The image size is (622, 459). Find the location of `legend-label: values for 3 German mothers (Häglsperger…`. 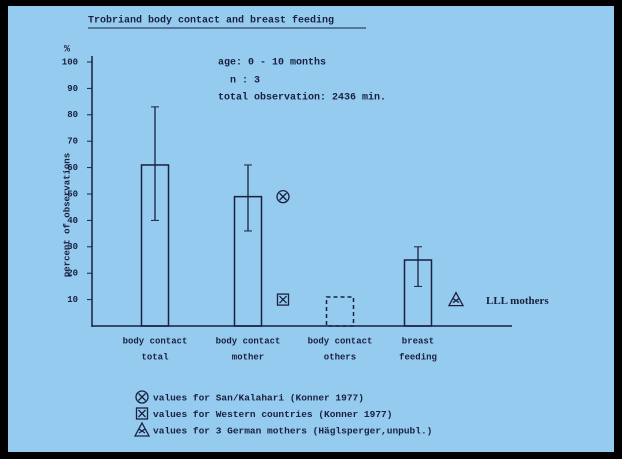

legend-label: values for 3 German mothers (Häglsperger… is located at coordinates (292, 431).